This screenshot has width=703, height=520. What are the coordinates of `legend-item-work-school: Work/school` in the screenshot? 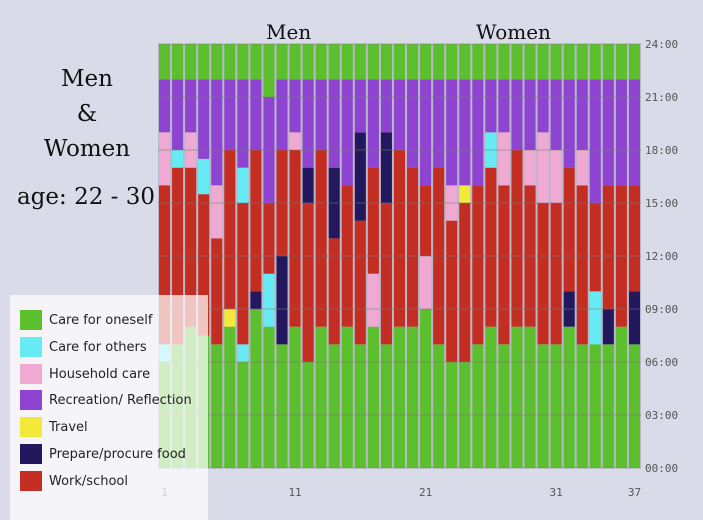 It's located at (74, 481).